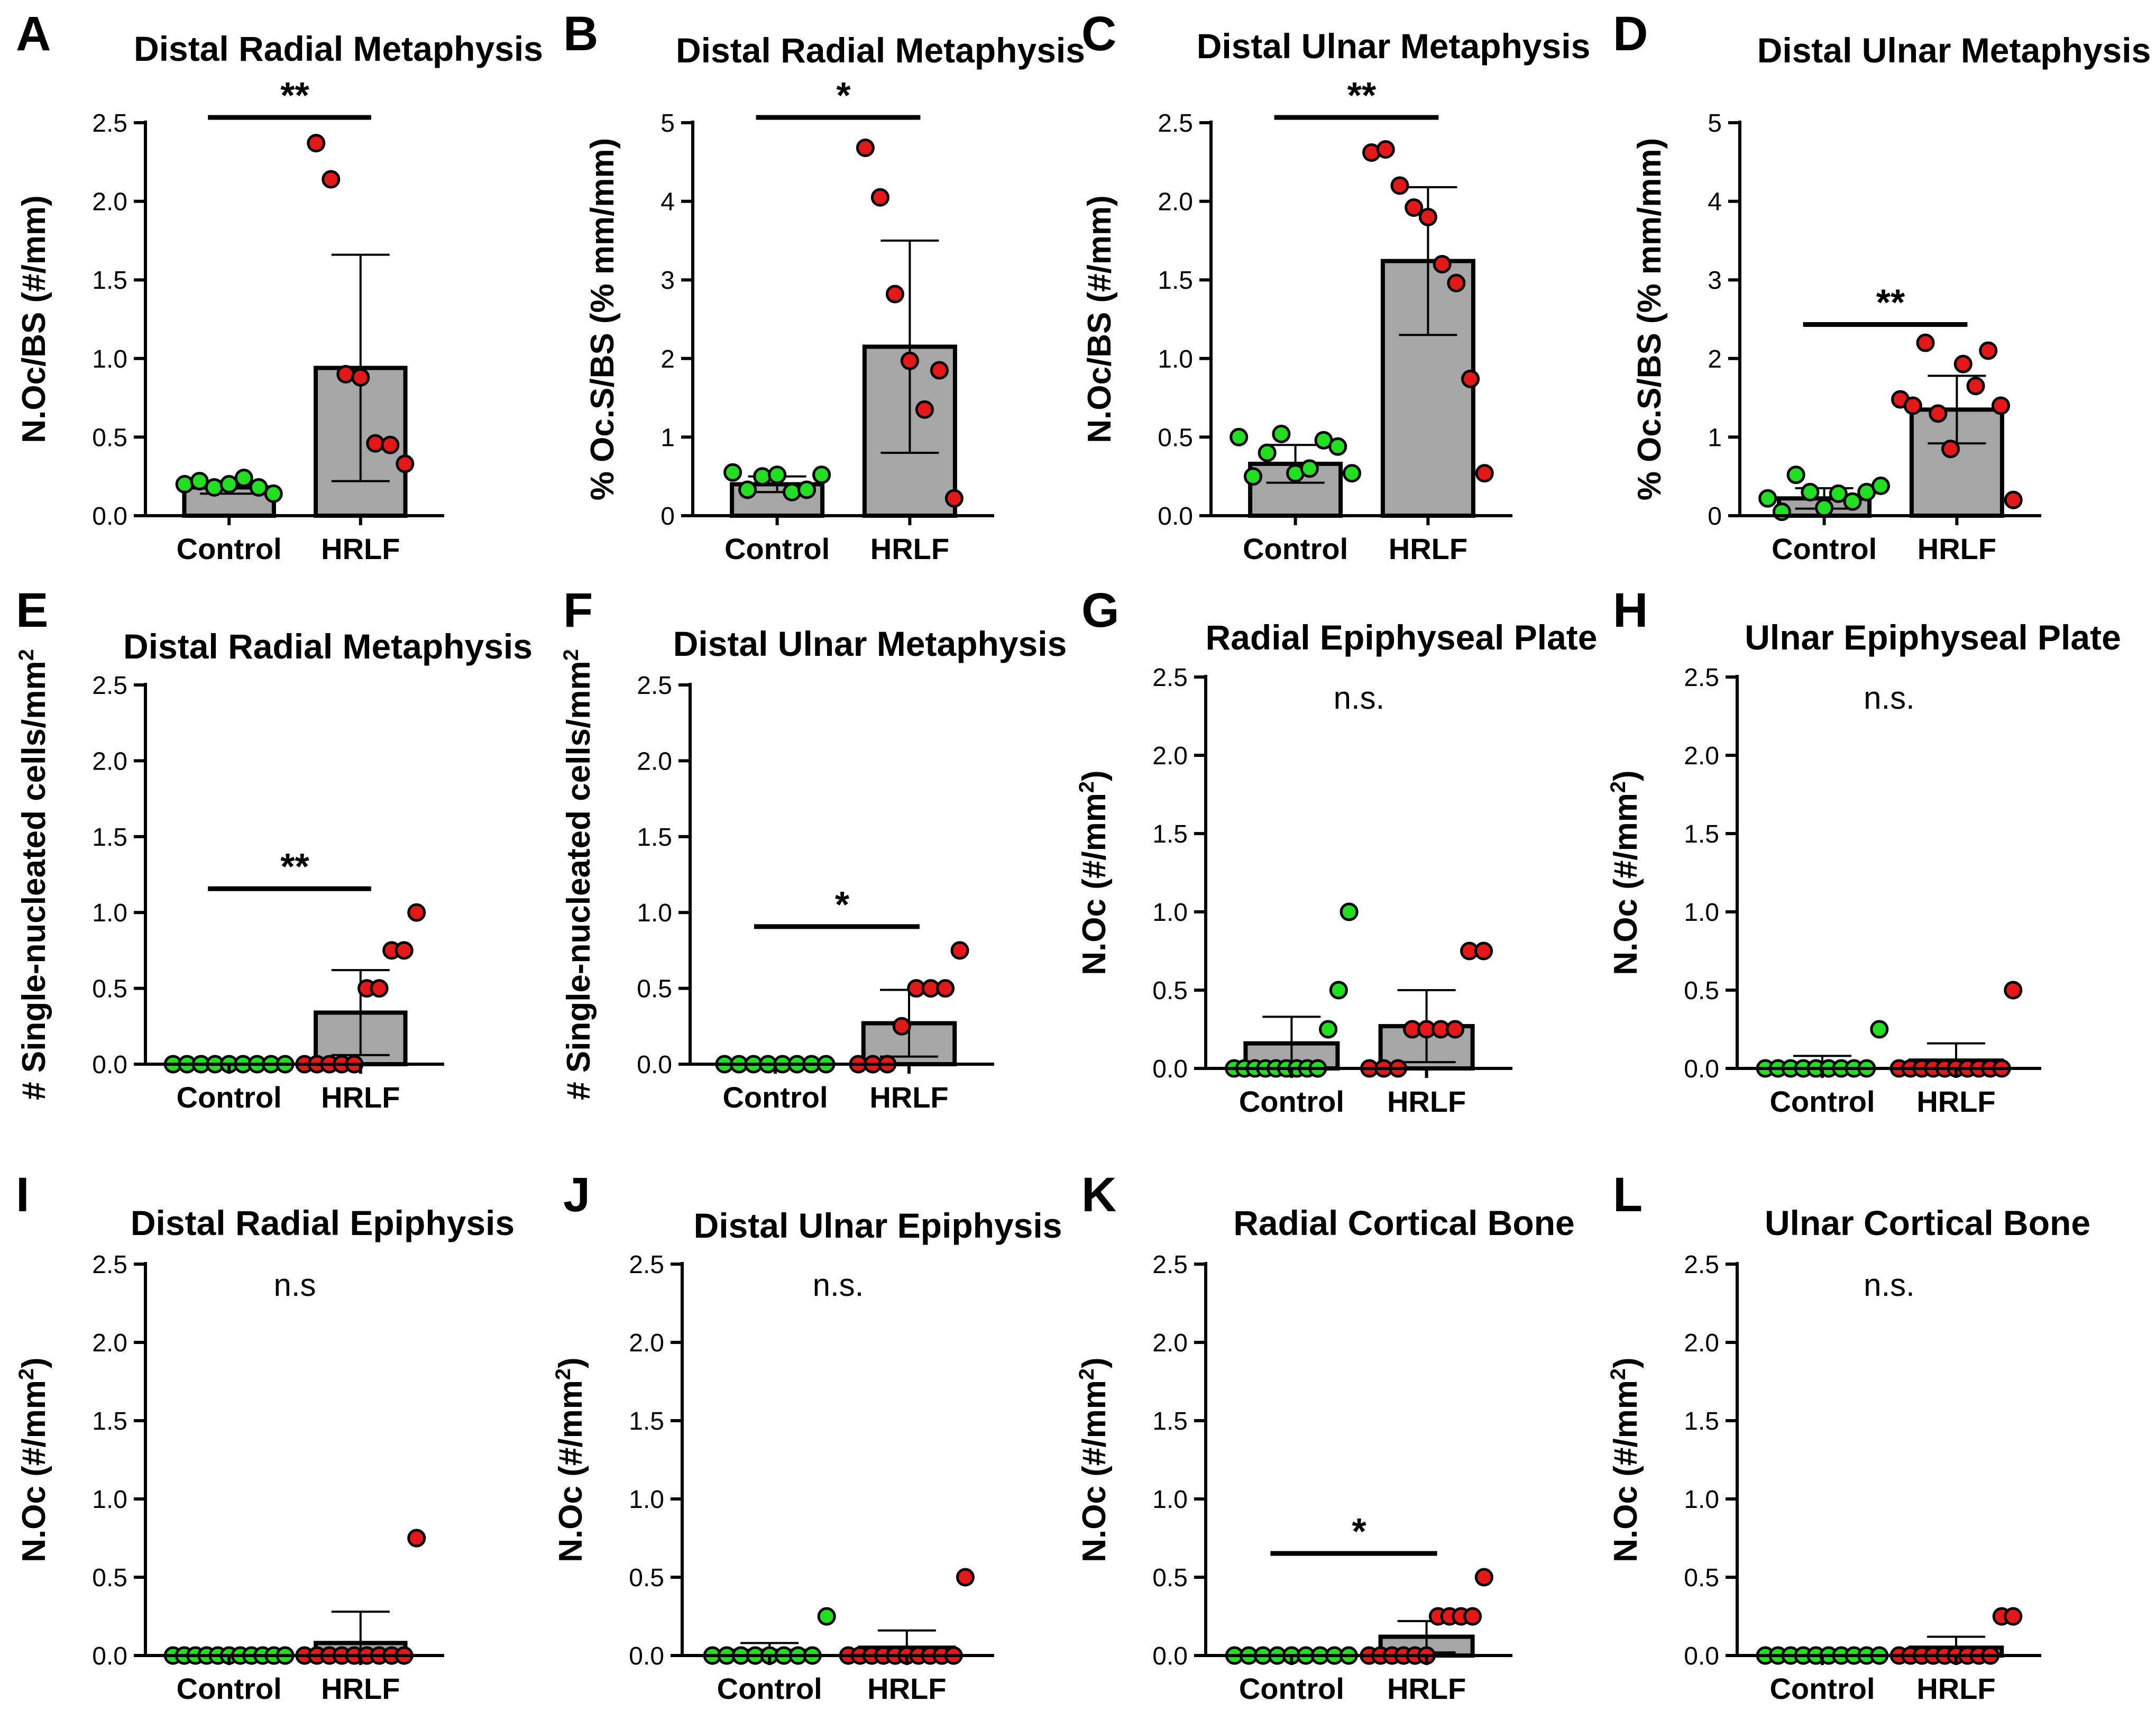 This screenshot has height=1710, width=2156. Describe the element at coordinates (294, 1285) in the screenshot. I see `significance-label: n.s` at that location.